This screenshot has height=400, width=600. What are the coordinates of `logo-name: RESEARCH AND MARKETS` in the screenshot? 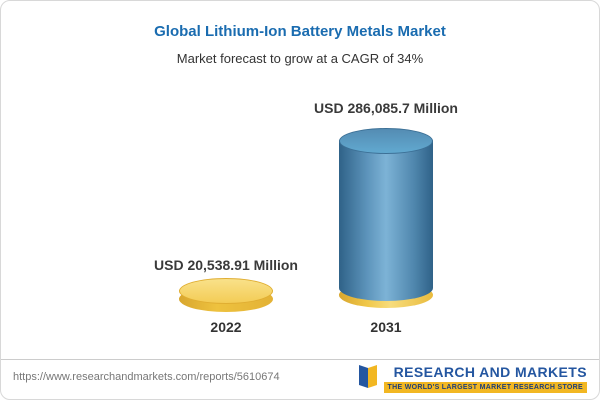 It's located at (490, 372).